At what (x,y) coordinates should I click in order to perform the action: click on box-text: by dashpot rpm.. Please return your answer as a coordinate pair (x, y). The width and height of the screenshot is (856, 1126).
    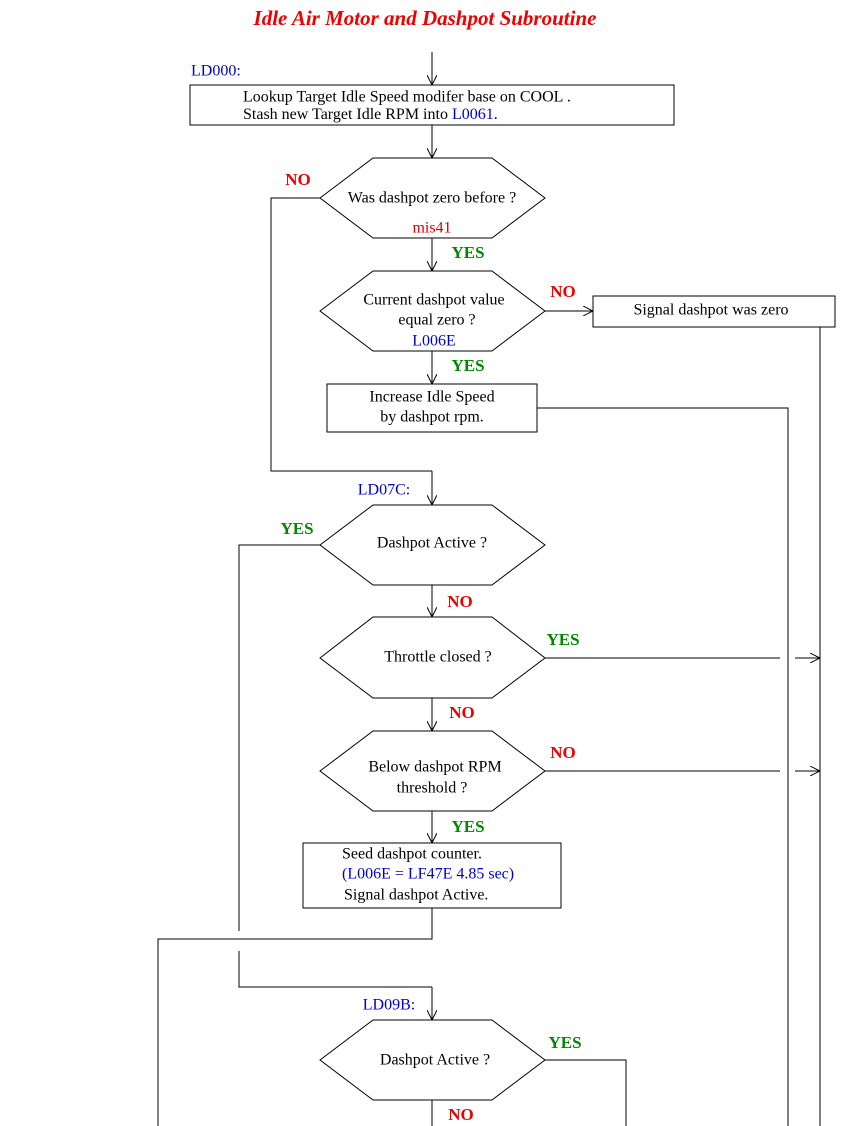
    Looking at the image, I should click on (432, 417).